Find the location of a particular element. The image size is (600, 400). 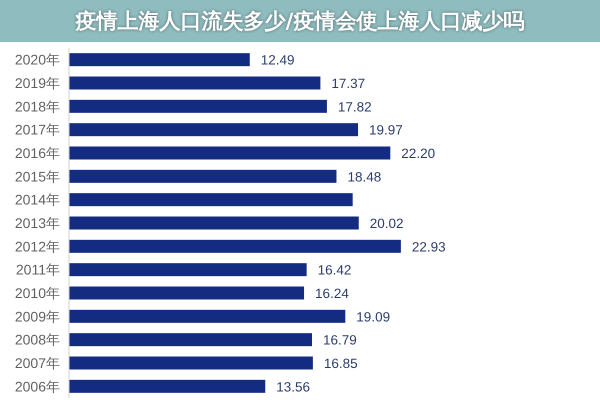

category-label: 2015年 is located at coordinates (37, 176).